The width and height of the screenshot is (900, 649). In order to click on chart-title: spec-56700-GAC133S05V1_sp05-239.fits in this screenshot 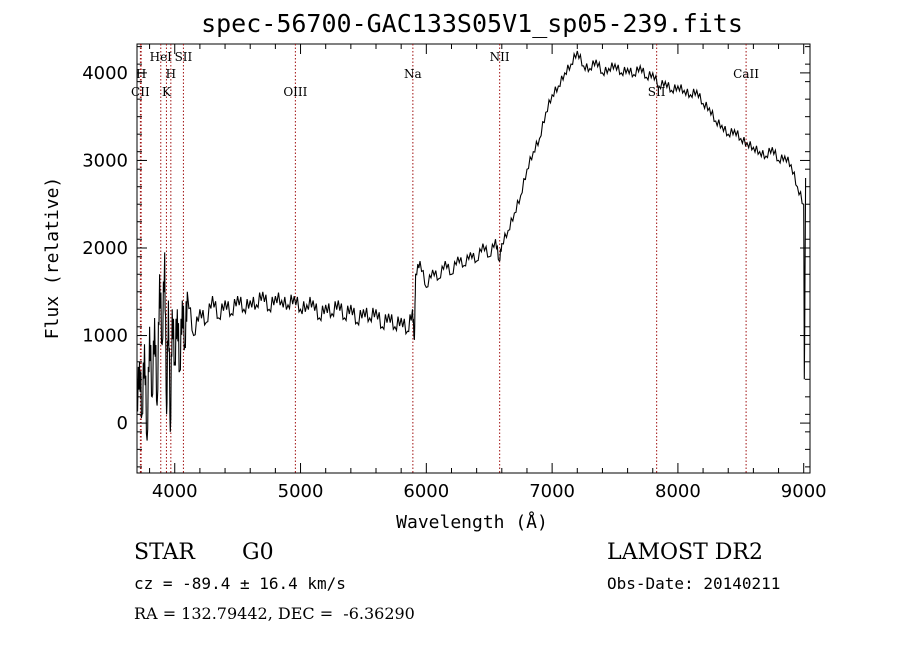, I will do `click(472, 23)`.